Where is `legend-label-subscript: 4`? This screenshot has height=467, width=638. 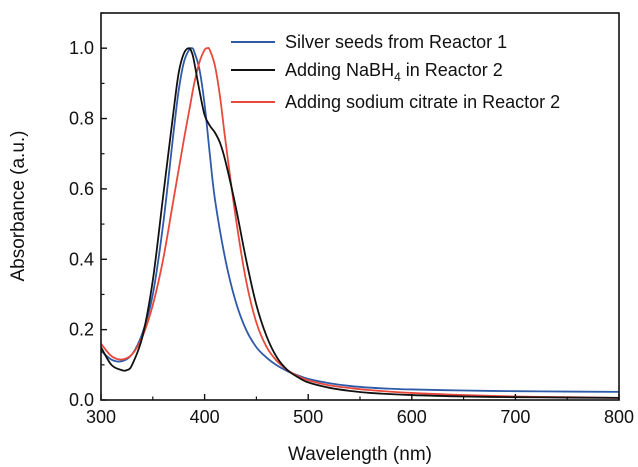 legend-label-subscript: 4 is located at coordinates (397, 77).